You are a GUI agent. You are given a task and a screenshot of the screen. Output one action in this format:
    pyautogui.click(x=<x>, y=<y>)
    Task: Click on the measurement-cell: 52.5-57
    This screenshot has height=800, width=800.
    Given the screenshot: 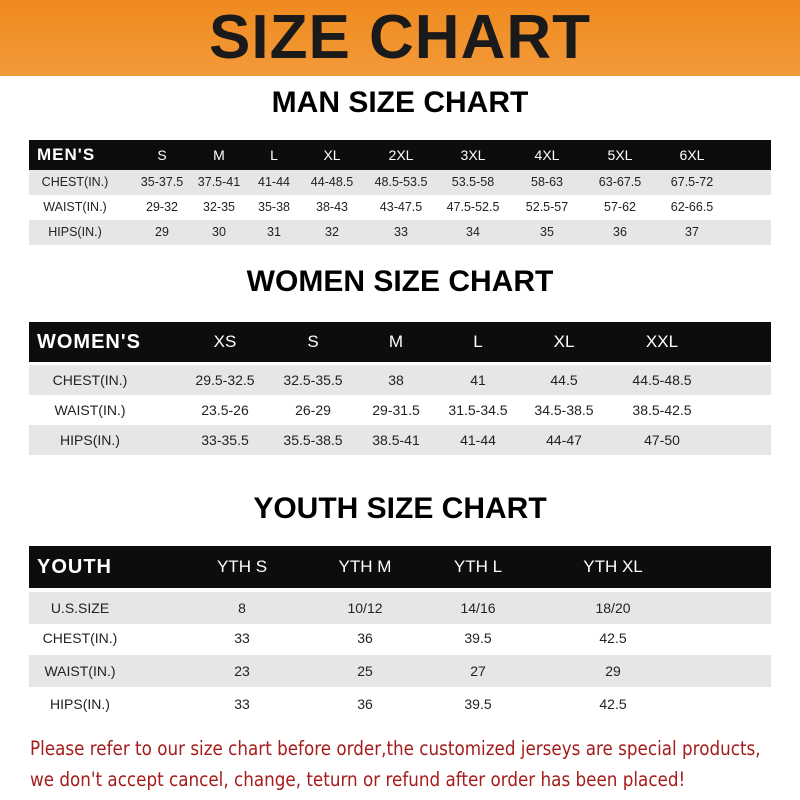 What is the action you would take?
    pyautogui.click(x=547, y=207)
    